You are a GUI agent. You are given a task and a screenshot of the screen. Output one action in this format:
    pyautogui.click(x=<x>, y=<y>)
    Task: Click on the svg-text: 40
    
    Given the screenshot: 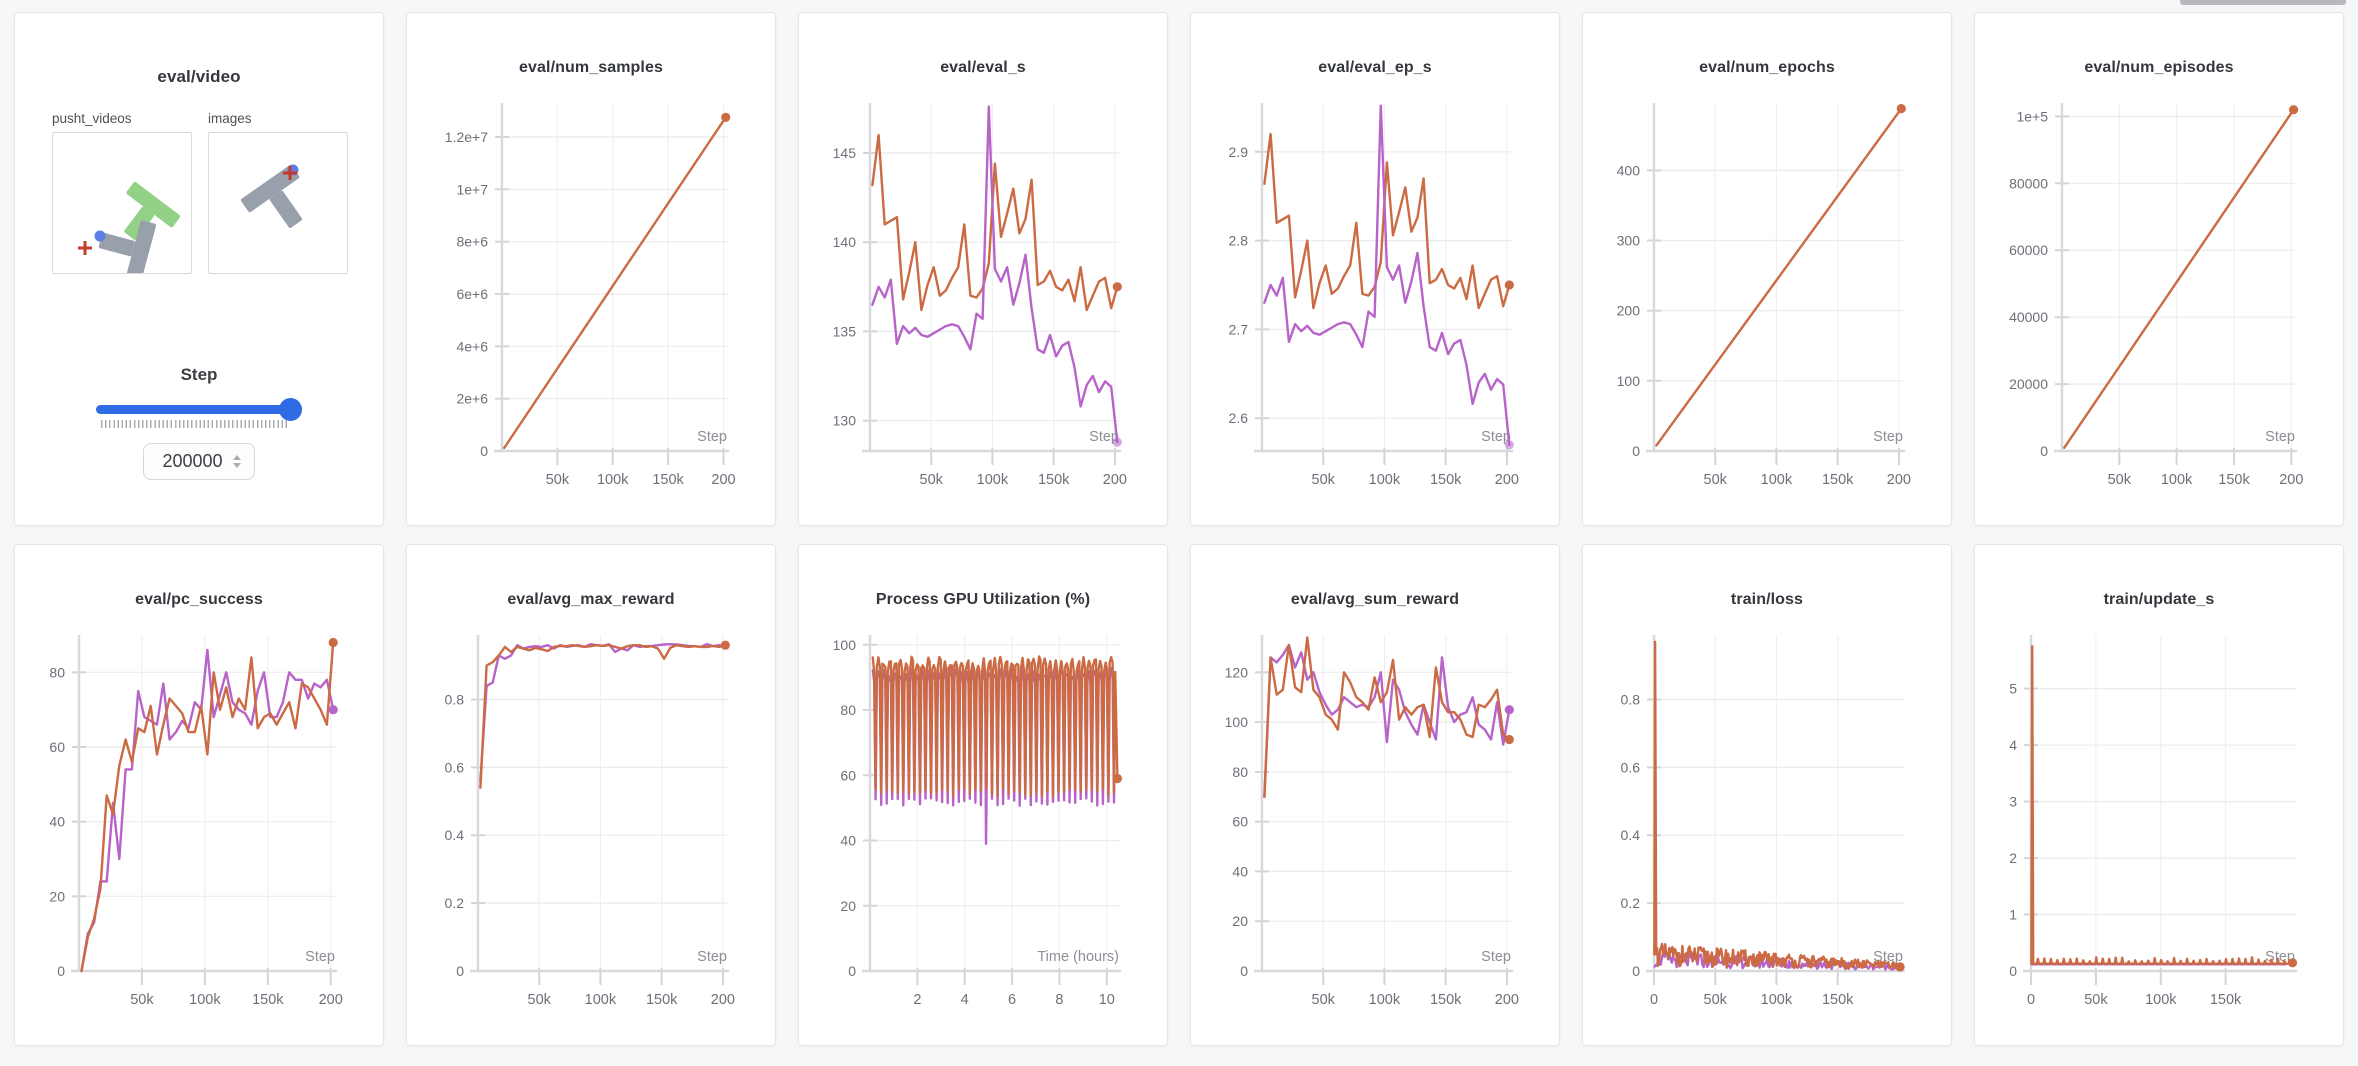 What is the action you would take?
    pyautogui.click(x=1240, y=871)
    